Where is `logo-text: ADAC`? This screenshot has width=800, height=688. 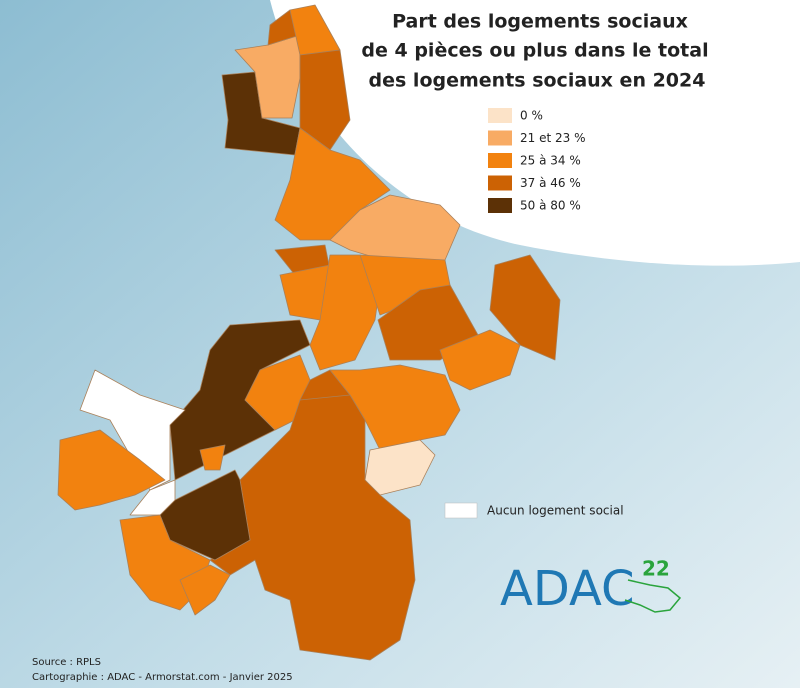 logo-text: ADAC is located at coordinates (567, 589).